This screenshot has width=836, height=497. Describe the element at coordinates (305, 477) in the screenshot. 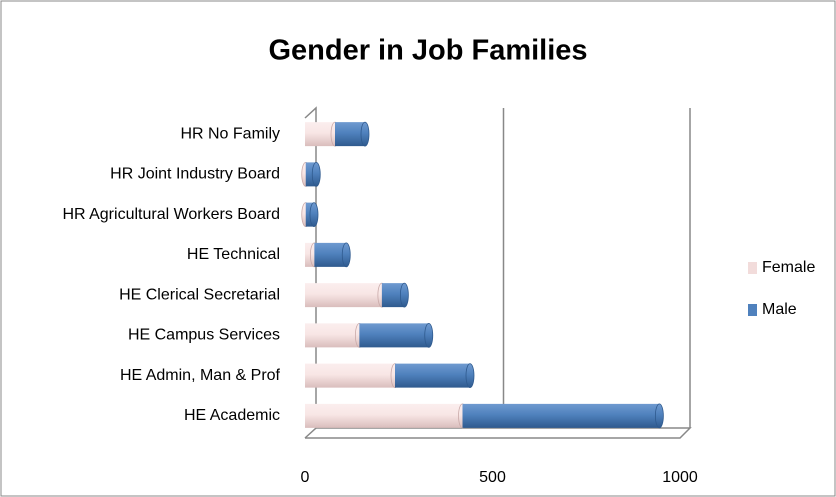

I see `x-tick-label: 0` at that location.